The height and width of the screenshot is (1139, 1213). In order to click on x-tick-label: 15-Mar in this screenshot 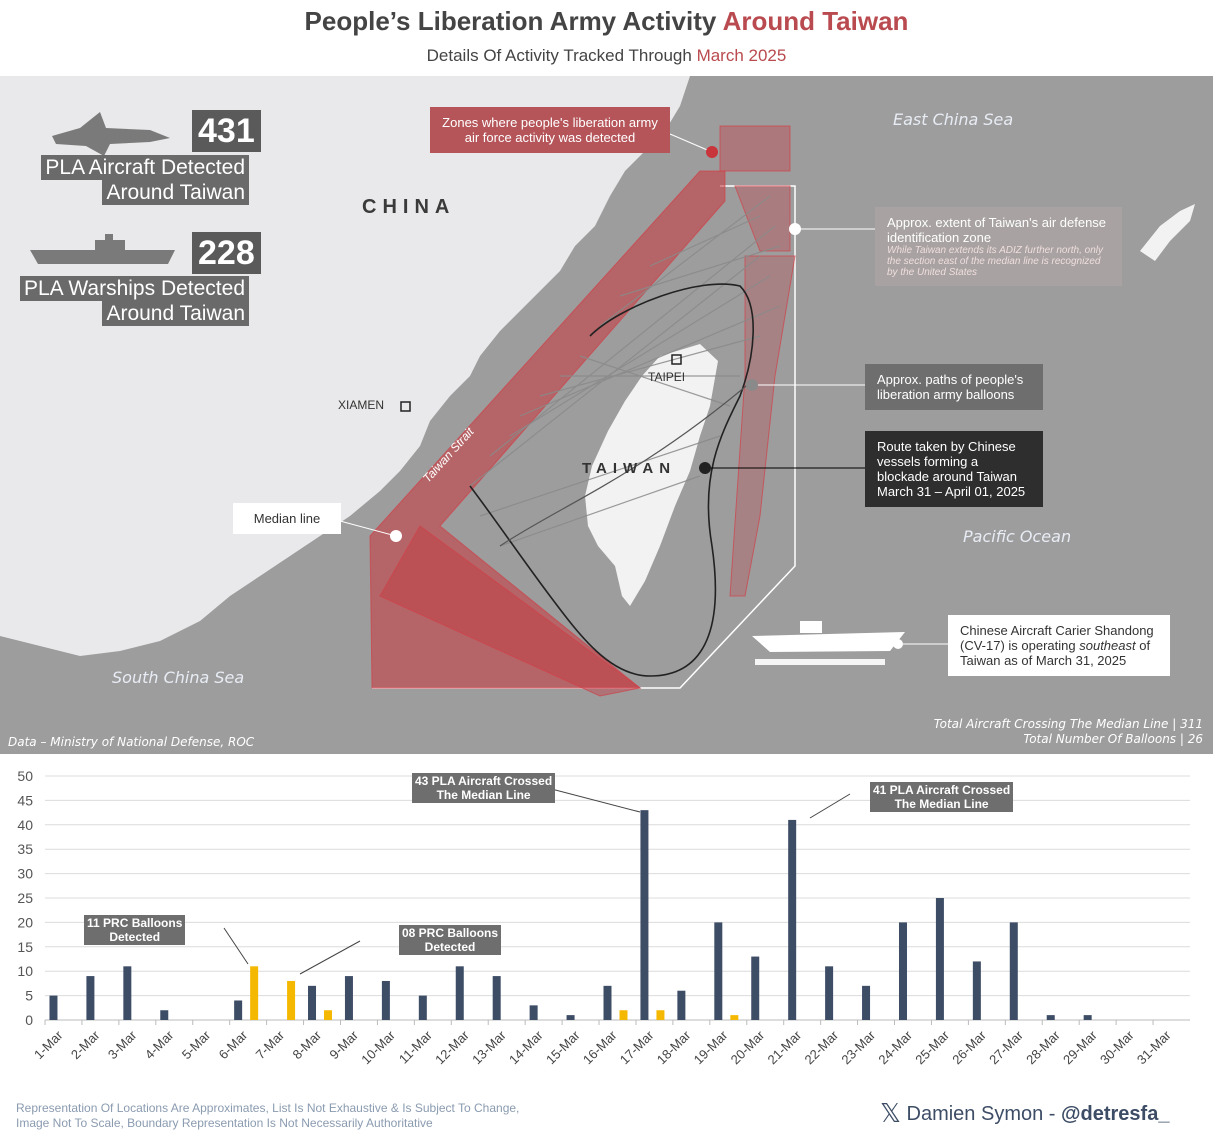, I will do `click(563, 1047)`.